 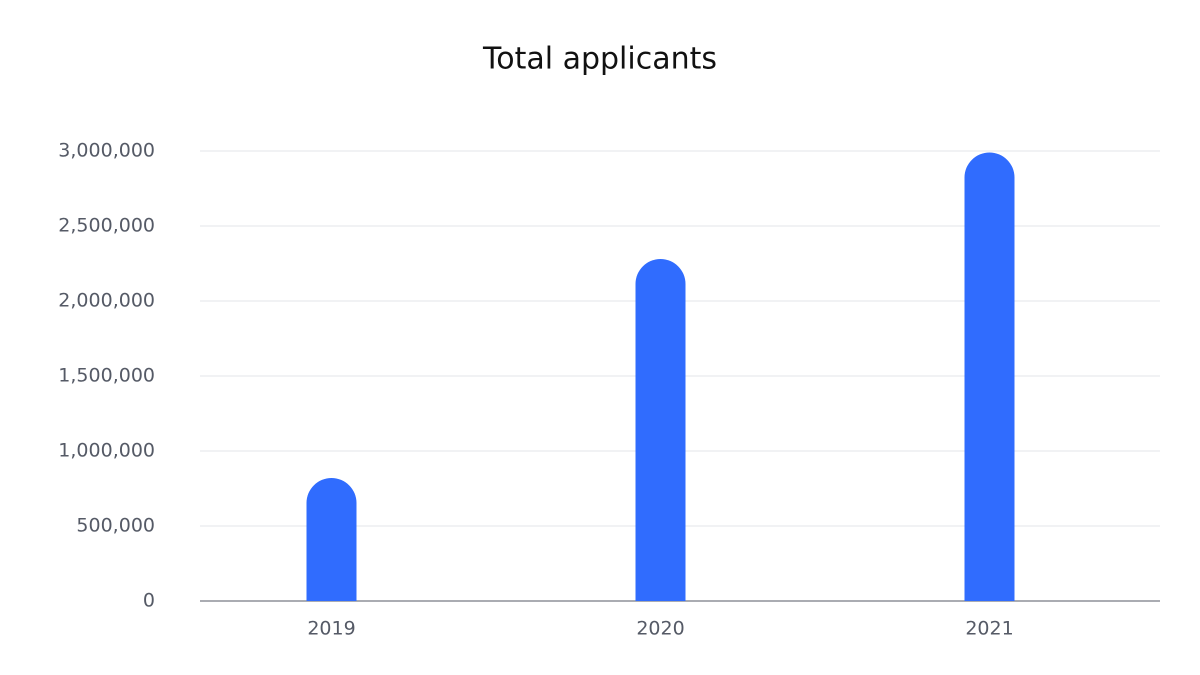 What do you see at coordinates (106, 301) in the screenshot?
I see `y-tick-label: 2,000,000` at bounding box center [106, 301].